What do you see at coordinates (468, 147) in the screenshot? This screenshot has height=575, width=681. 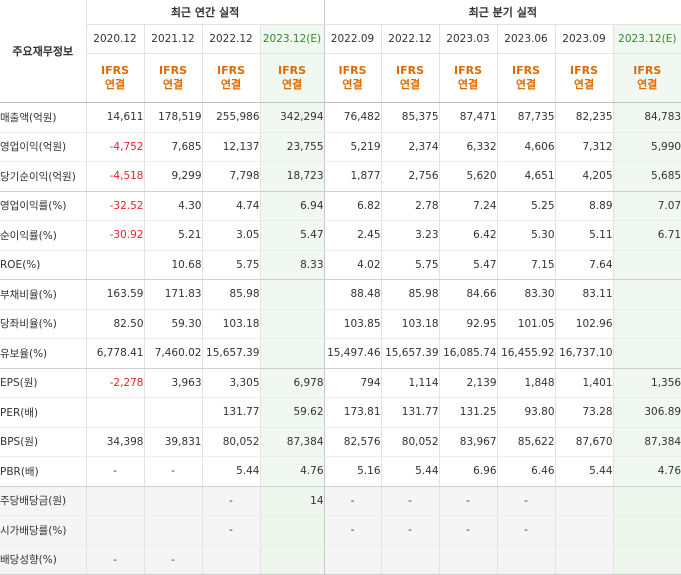 I see `table-cell: 6,332` at bounding box center [468, 147].